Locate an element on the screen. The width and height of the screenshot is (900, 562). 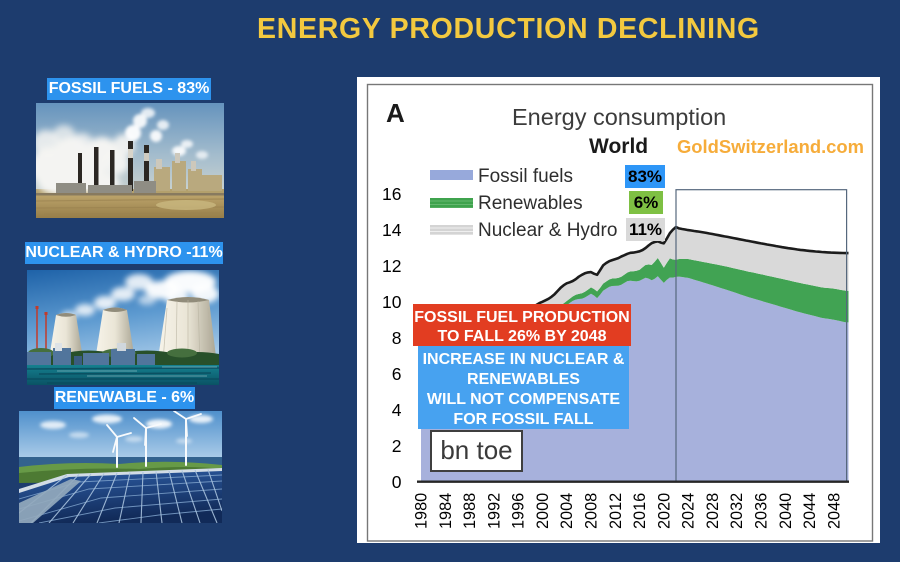
svg-text: 2000 is located at coordinates (543, 511).